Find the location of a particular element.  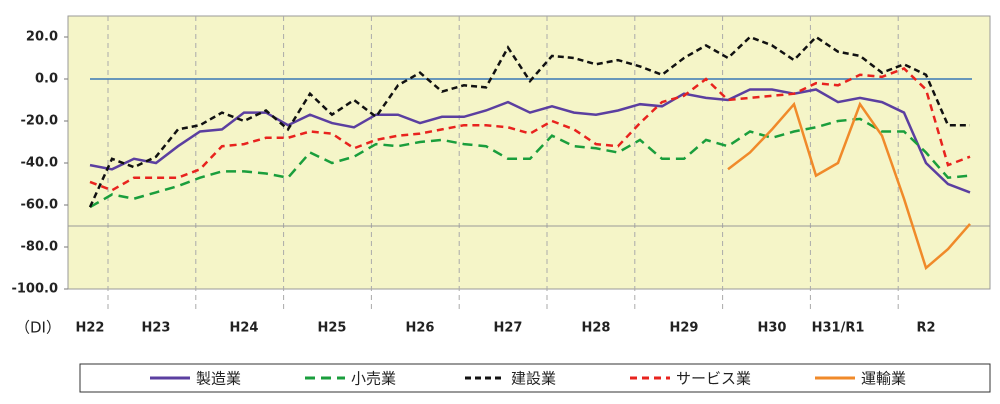

y-tick-label: -40.0 is located at coordinates (39, 163).